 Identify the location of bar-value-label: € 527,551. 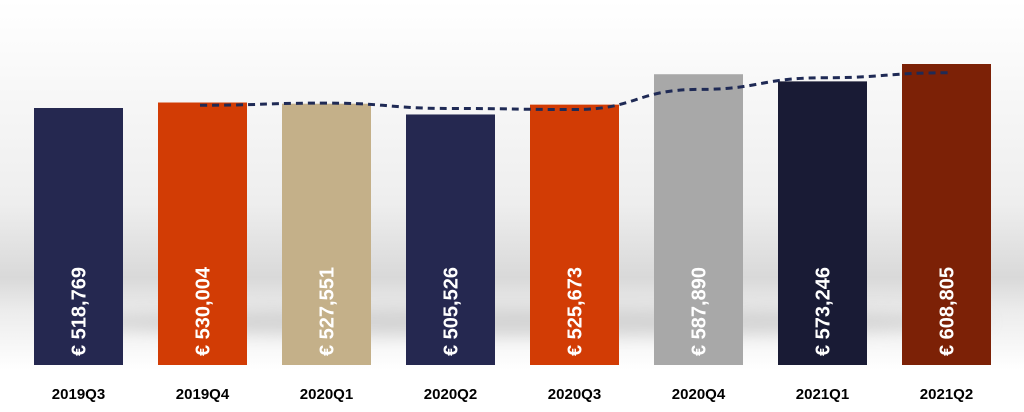
(328, 311).